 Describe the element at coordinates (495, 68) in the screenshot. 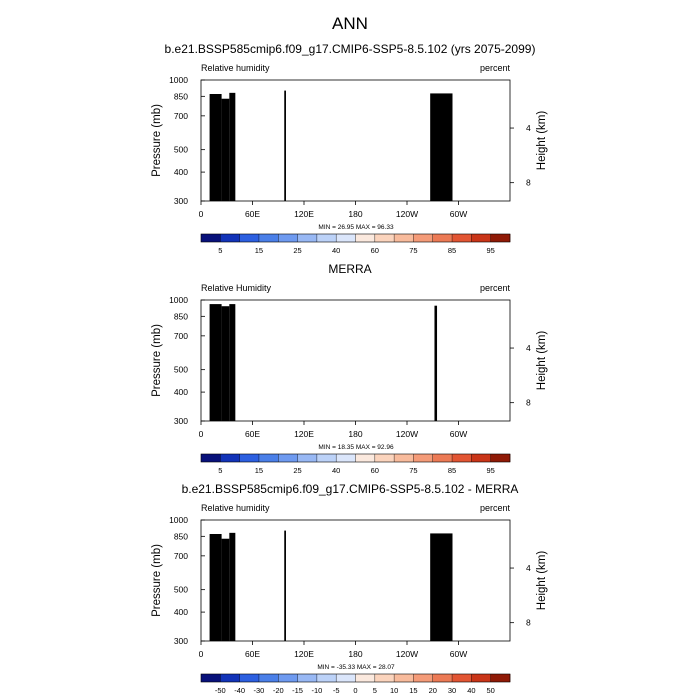

I see `panel-units-label: percent` at that location.